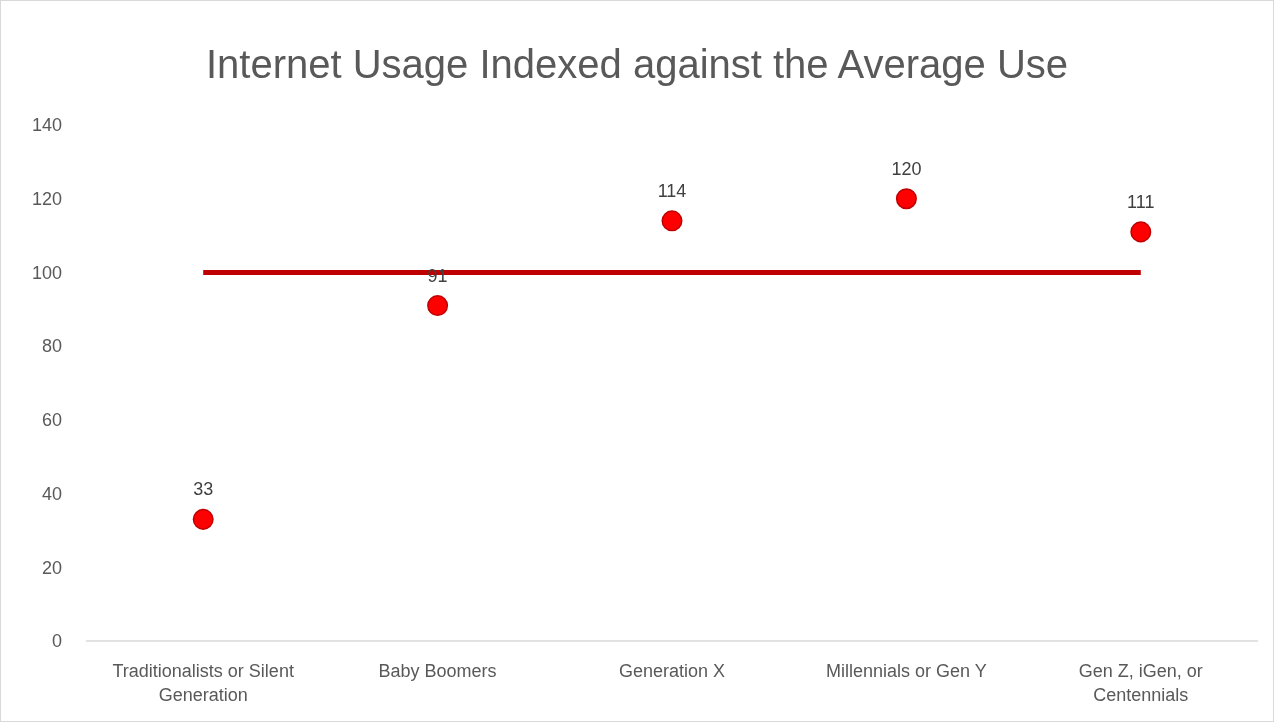 The width and height of the screenshot is (1274, 722). Describe the element at coordinates (637, 64) in the screenshot. I see `chart-title: Internet Usage Indexed against the Average Use` at that location.